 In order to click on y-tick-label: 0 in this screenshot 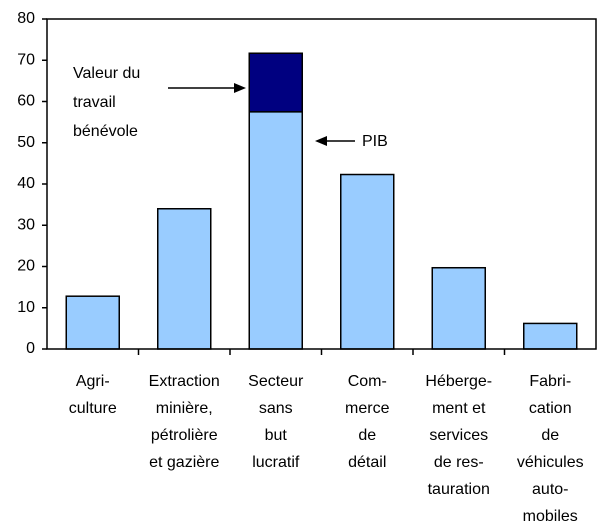, I will do `click(30, 348)`.